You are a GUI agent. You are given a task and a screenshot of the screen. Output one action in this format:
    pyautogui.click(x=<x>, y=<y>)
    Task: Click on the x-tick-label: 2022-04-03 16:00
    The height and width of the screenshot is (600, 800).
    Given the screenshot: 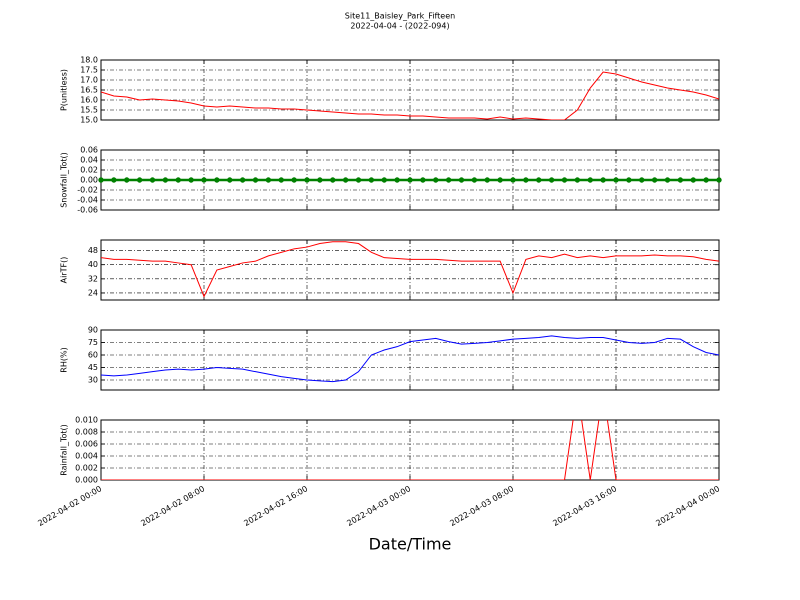 What is the action you would take?
    pyautogui.click(x=584, y=506)
    